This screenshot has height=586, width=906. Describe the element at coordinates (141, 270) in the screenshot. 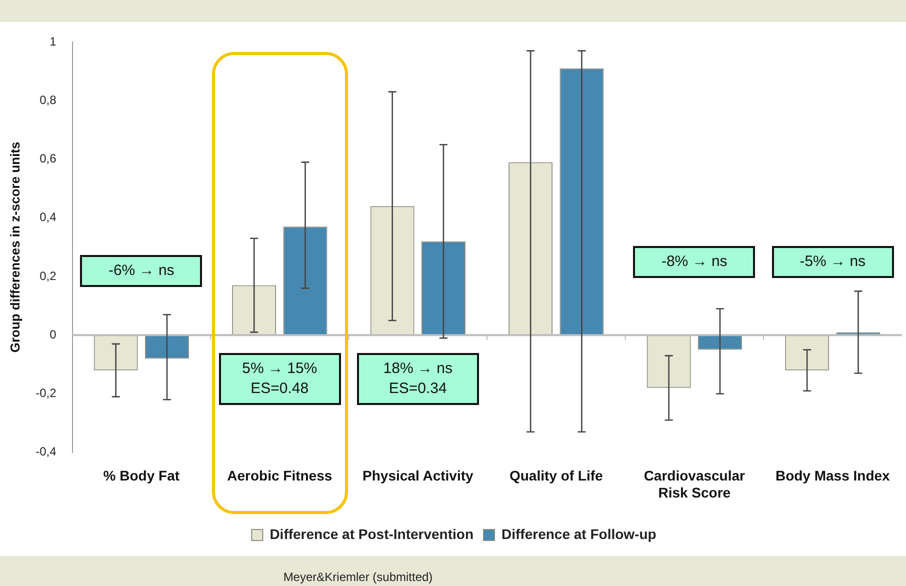

I see `text-box: -6% → ns` at that location.